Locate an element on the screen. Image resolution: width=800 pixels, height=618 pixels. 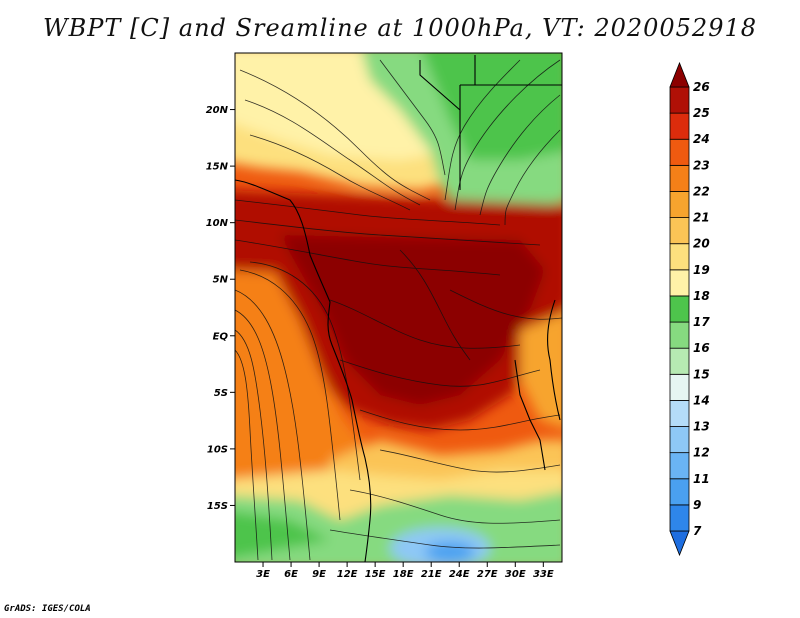
colorbar-label: 15 is located at coordinates (701, 374).